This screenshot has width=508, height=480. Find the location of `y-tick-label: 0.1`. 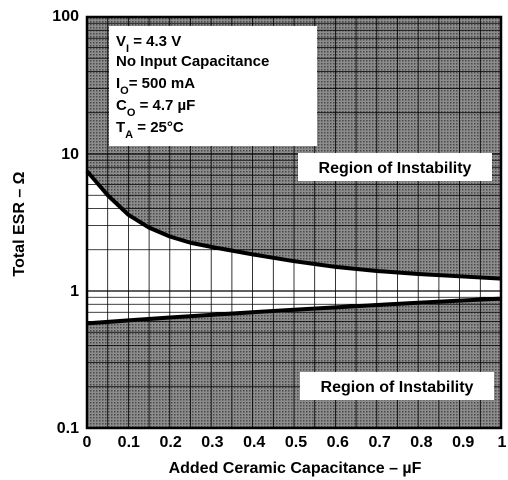

y-tick-label: 0.1 is located at coordinates (68, 428).